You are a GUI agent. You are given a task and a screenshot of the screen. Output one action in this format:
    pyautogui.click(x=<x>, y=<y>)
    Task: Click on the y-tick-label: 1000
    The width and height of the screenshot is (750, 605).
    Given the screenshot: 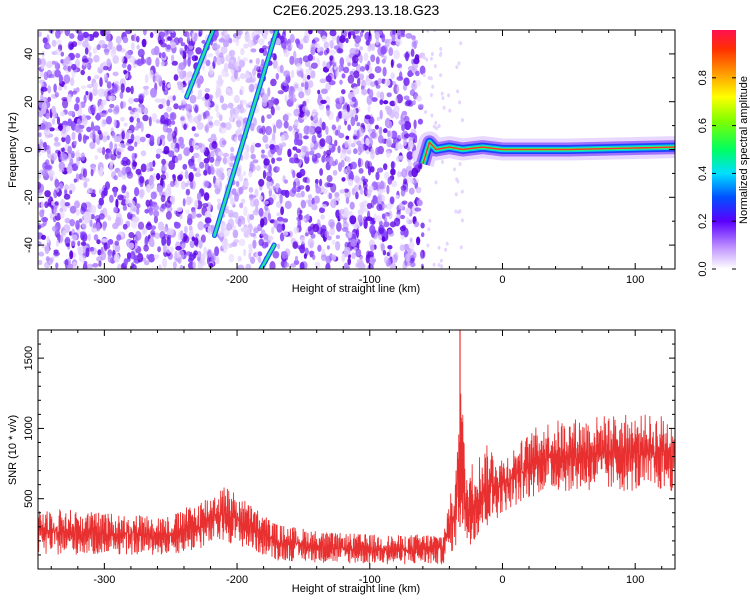 What is the action you would take?
    pyautogui.click(x=29, y=428)
    